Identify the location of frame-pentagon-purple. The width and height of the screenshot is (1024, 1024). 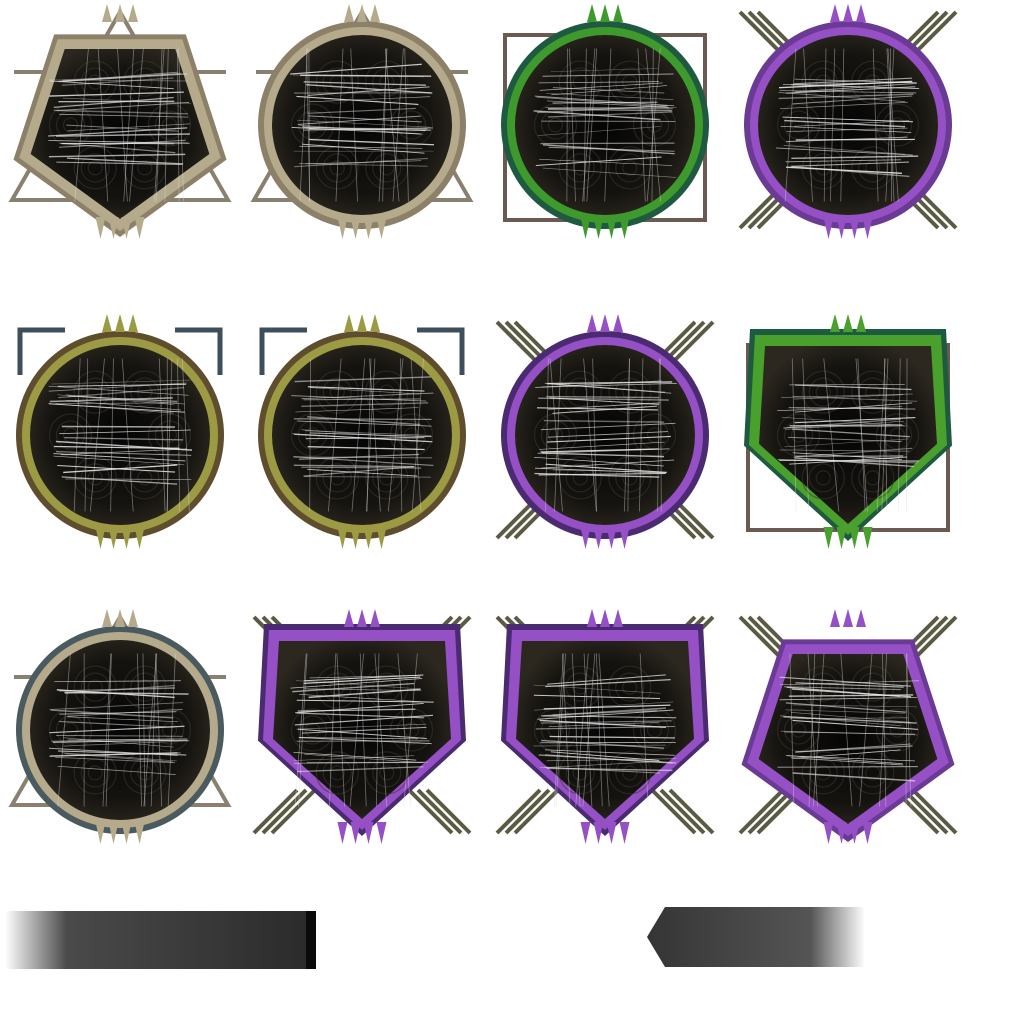
(848, 725).